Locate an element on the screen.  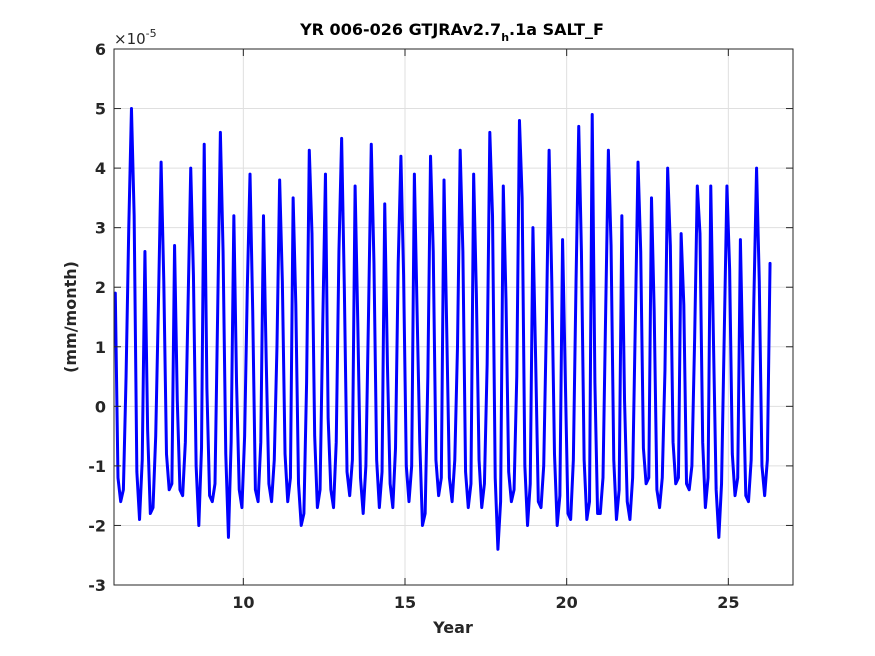
y-axis-label: (mm/month) is located at coordinates (70, 317).